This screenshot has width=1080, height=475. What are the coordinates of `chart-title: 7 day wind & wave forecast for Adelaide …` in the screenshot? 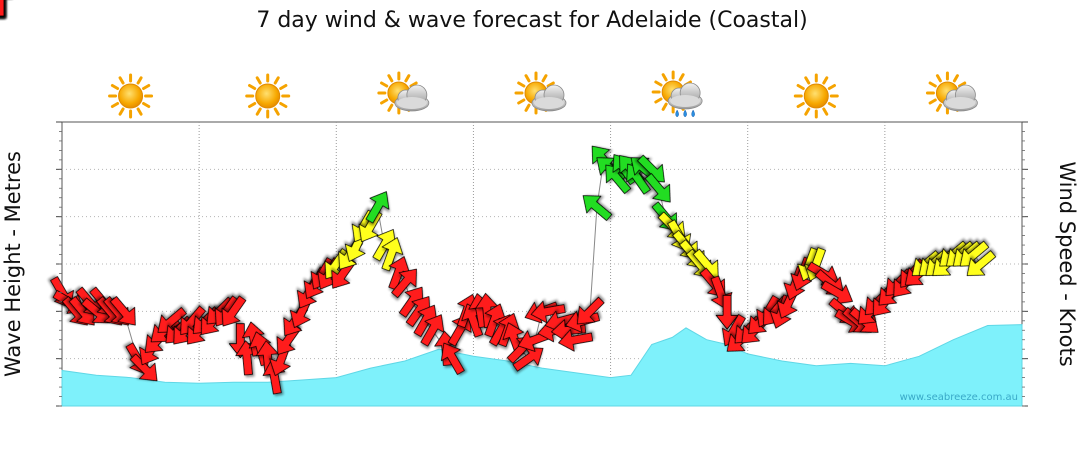 It's located at (531, 20).